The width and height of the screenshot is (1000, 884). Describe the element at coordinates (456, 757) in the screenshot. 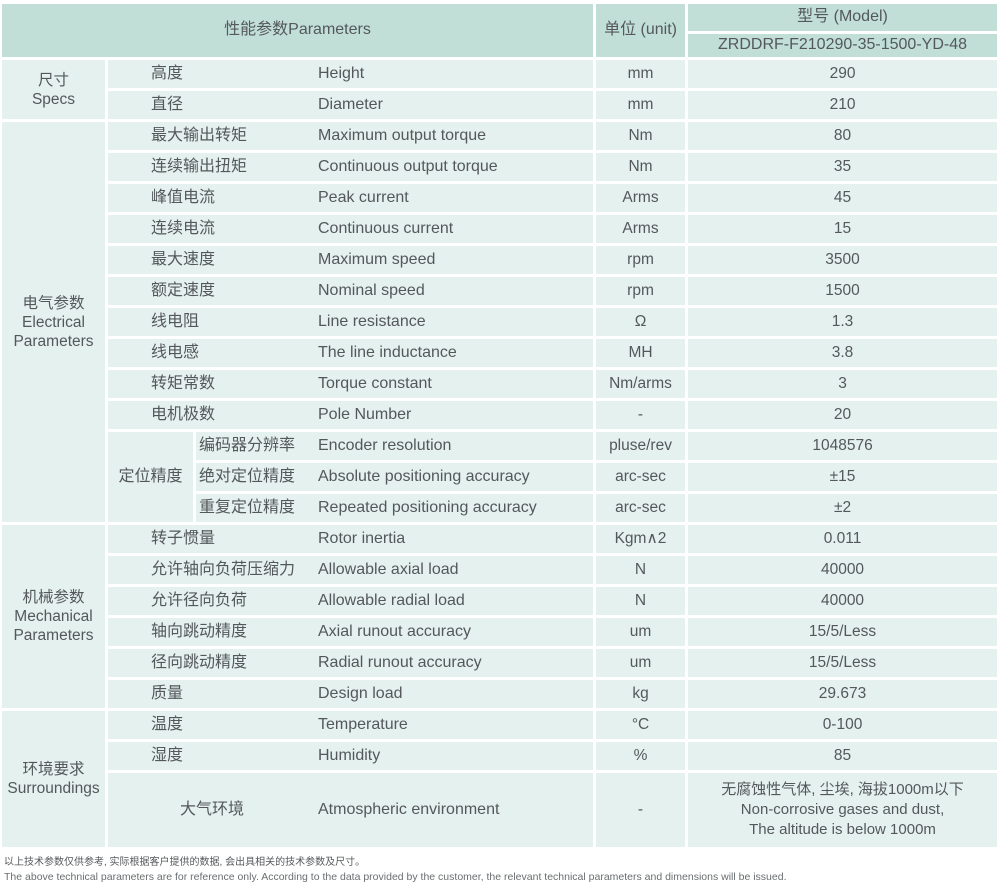

I see `param-en: Humidity` at that location.